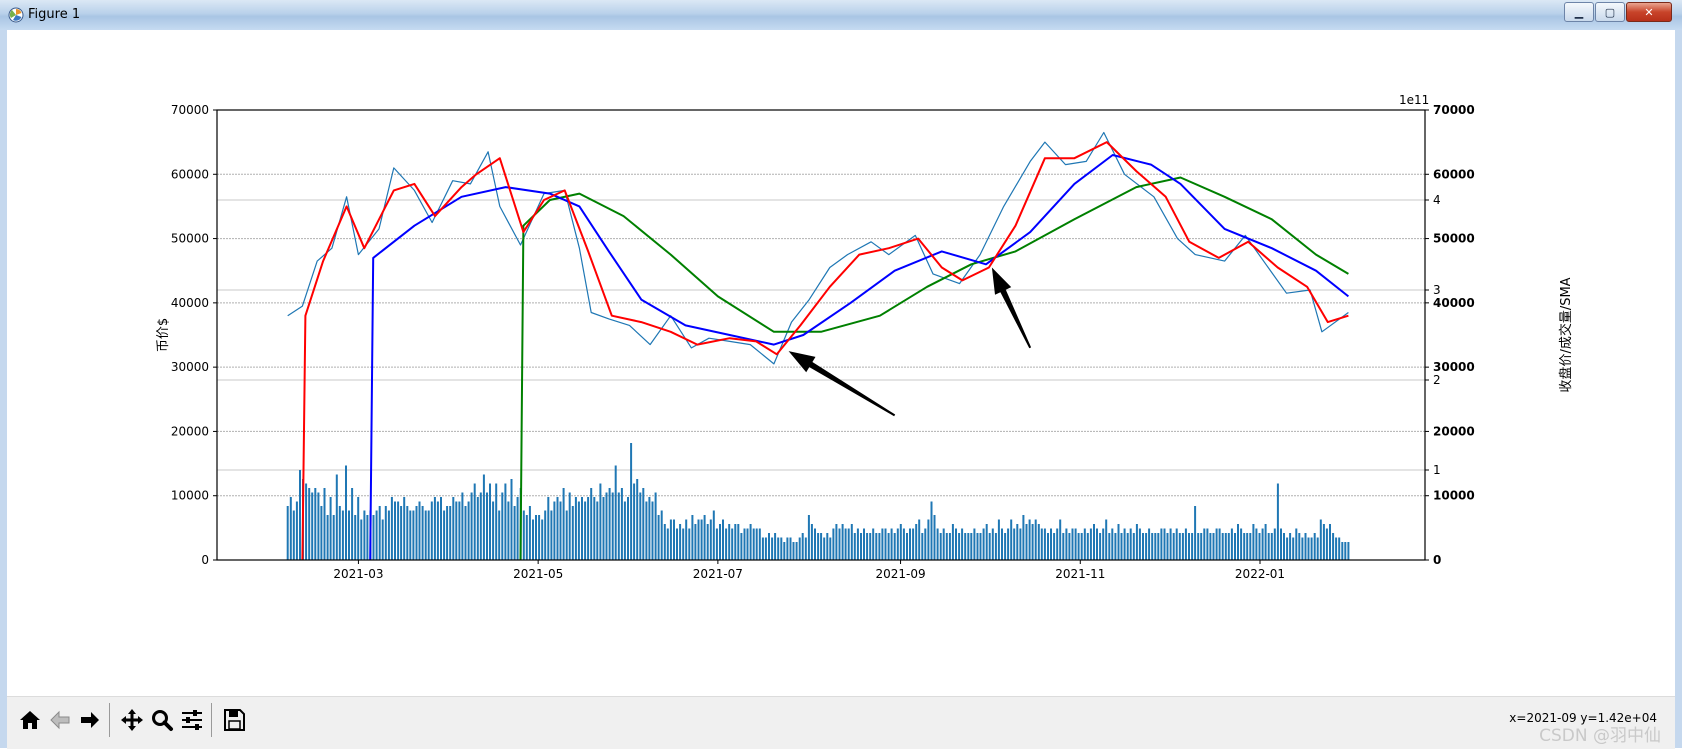 The width and height of the screenshot is (1682, 749). What do you see at coordinates (1454, 303) in the screenshot?
I see `y2-tick-label: 40000` at bounding box center [1454, 303].